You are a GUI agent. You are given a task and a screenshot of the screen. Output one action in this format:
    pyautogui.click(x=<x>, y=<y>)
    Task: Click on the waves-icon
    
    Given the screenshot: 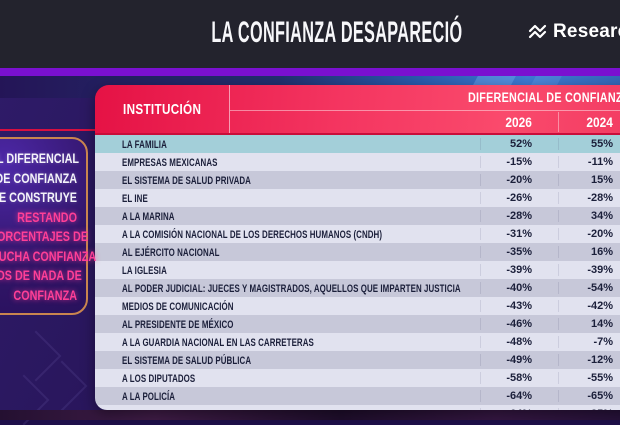 What is the action you would take?
    pyautogui.click(x=538, y=32)
    